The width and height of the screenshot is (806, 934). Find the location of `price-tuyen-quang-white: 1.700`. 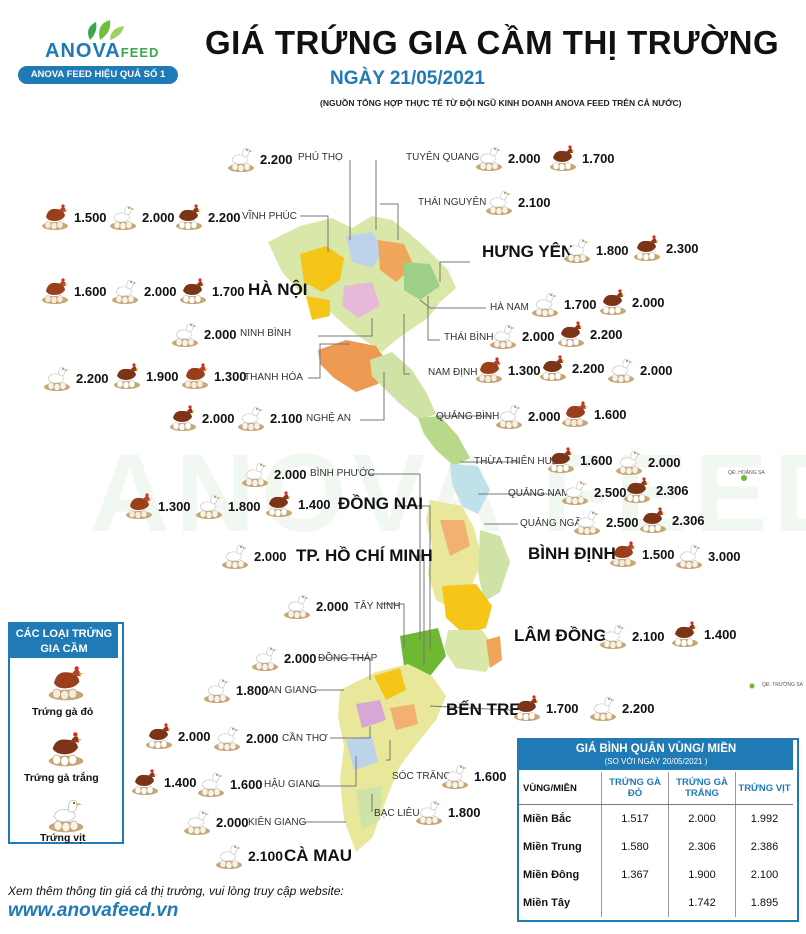

price-tuyen-quang-white: 1.700 is located at coordinates (581, 158).